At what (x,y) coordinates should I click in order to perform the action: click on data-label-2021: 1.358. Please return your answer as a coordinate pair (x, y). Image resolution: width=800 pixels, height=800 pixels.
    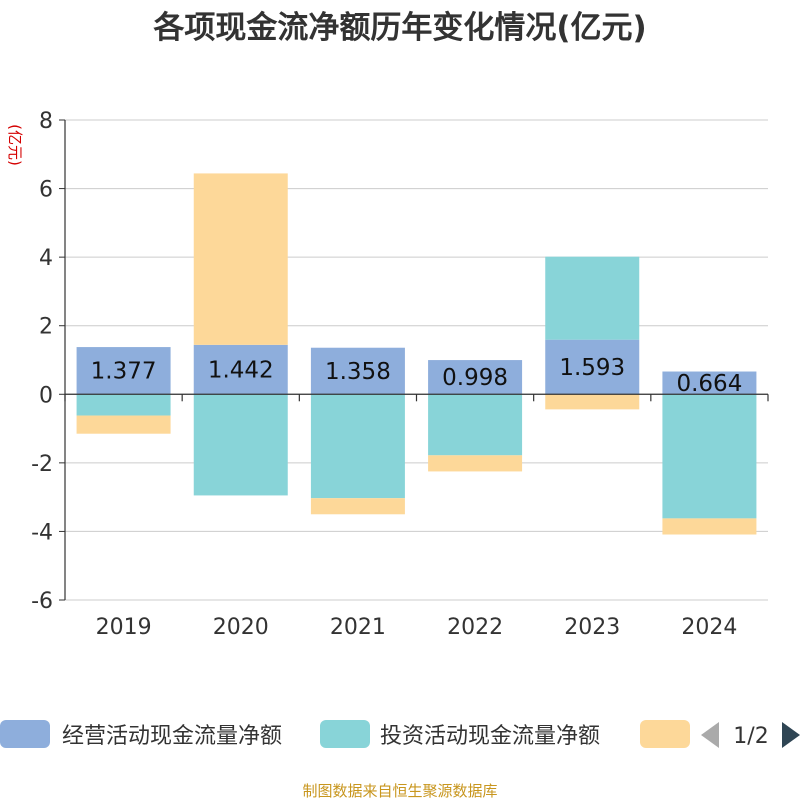
    Looking at the image, I should click on (358, 372).